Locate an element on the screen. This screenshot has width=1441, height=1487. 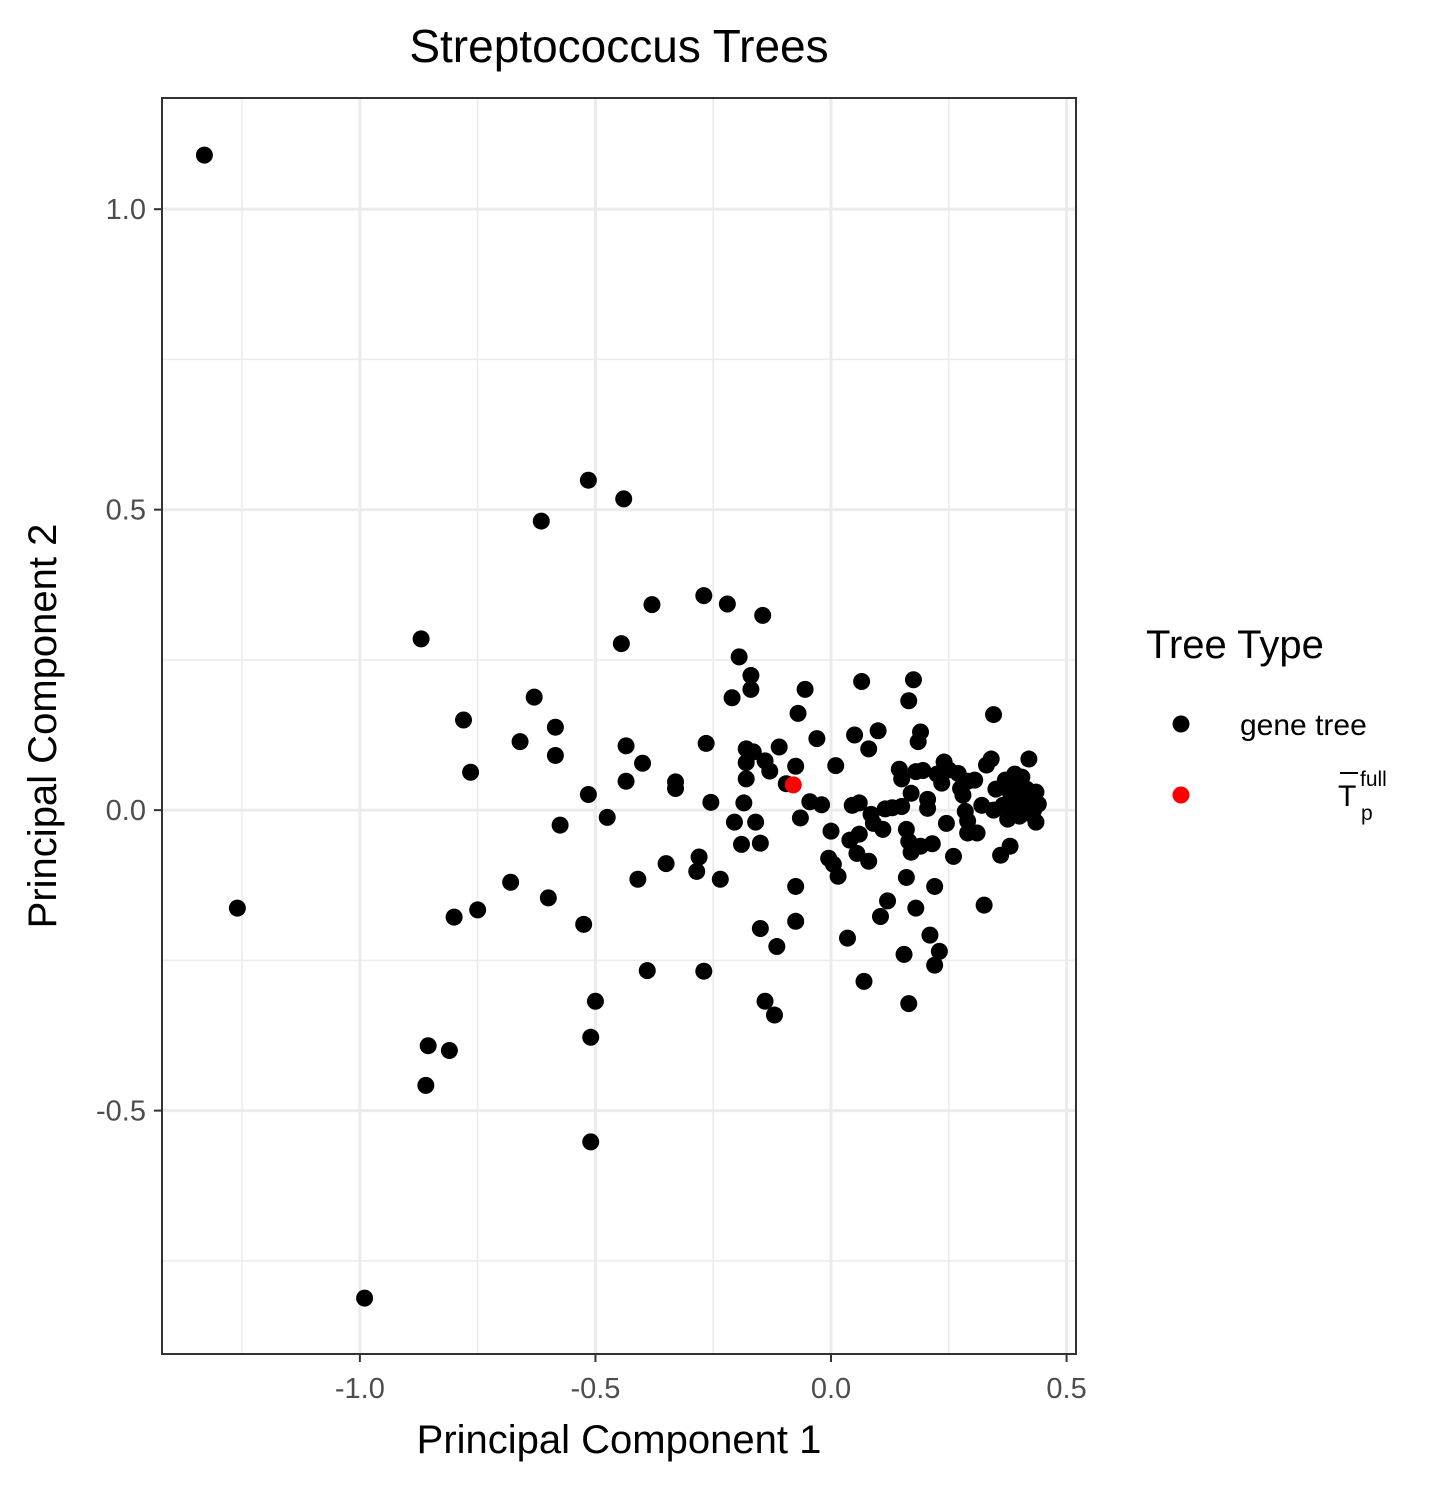
x-axis-ticks: -1.0 -0.5 0.0 0.5 is located at coordinates (711, 1379).